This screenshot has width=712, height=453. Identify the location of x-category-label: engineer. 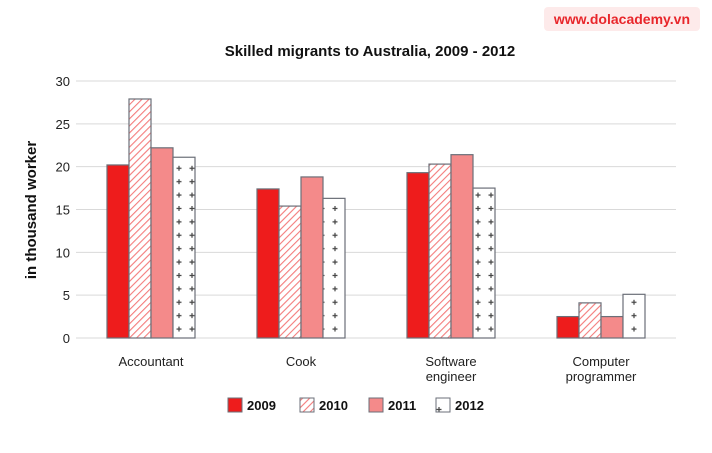
(451, 376).